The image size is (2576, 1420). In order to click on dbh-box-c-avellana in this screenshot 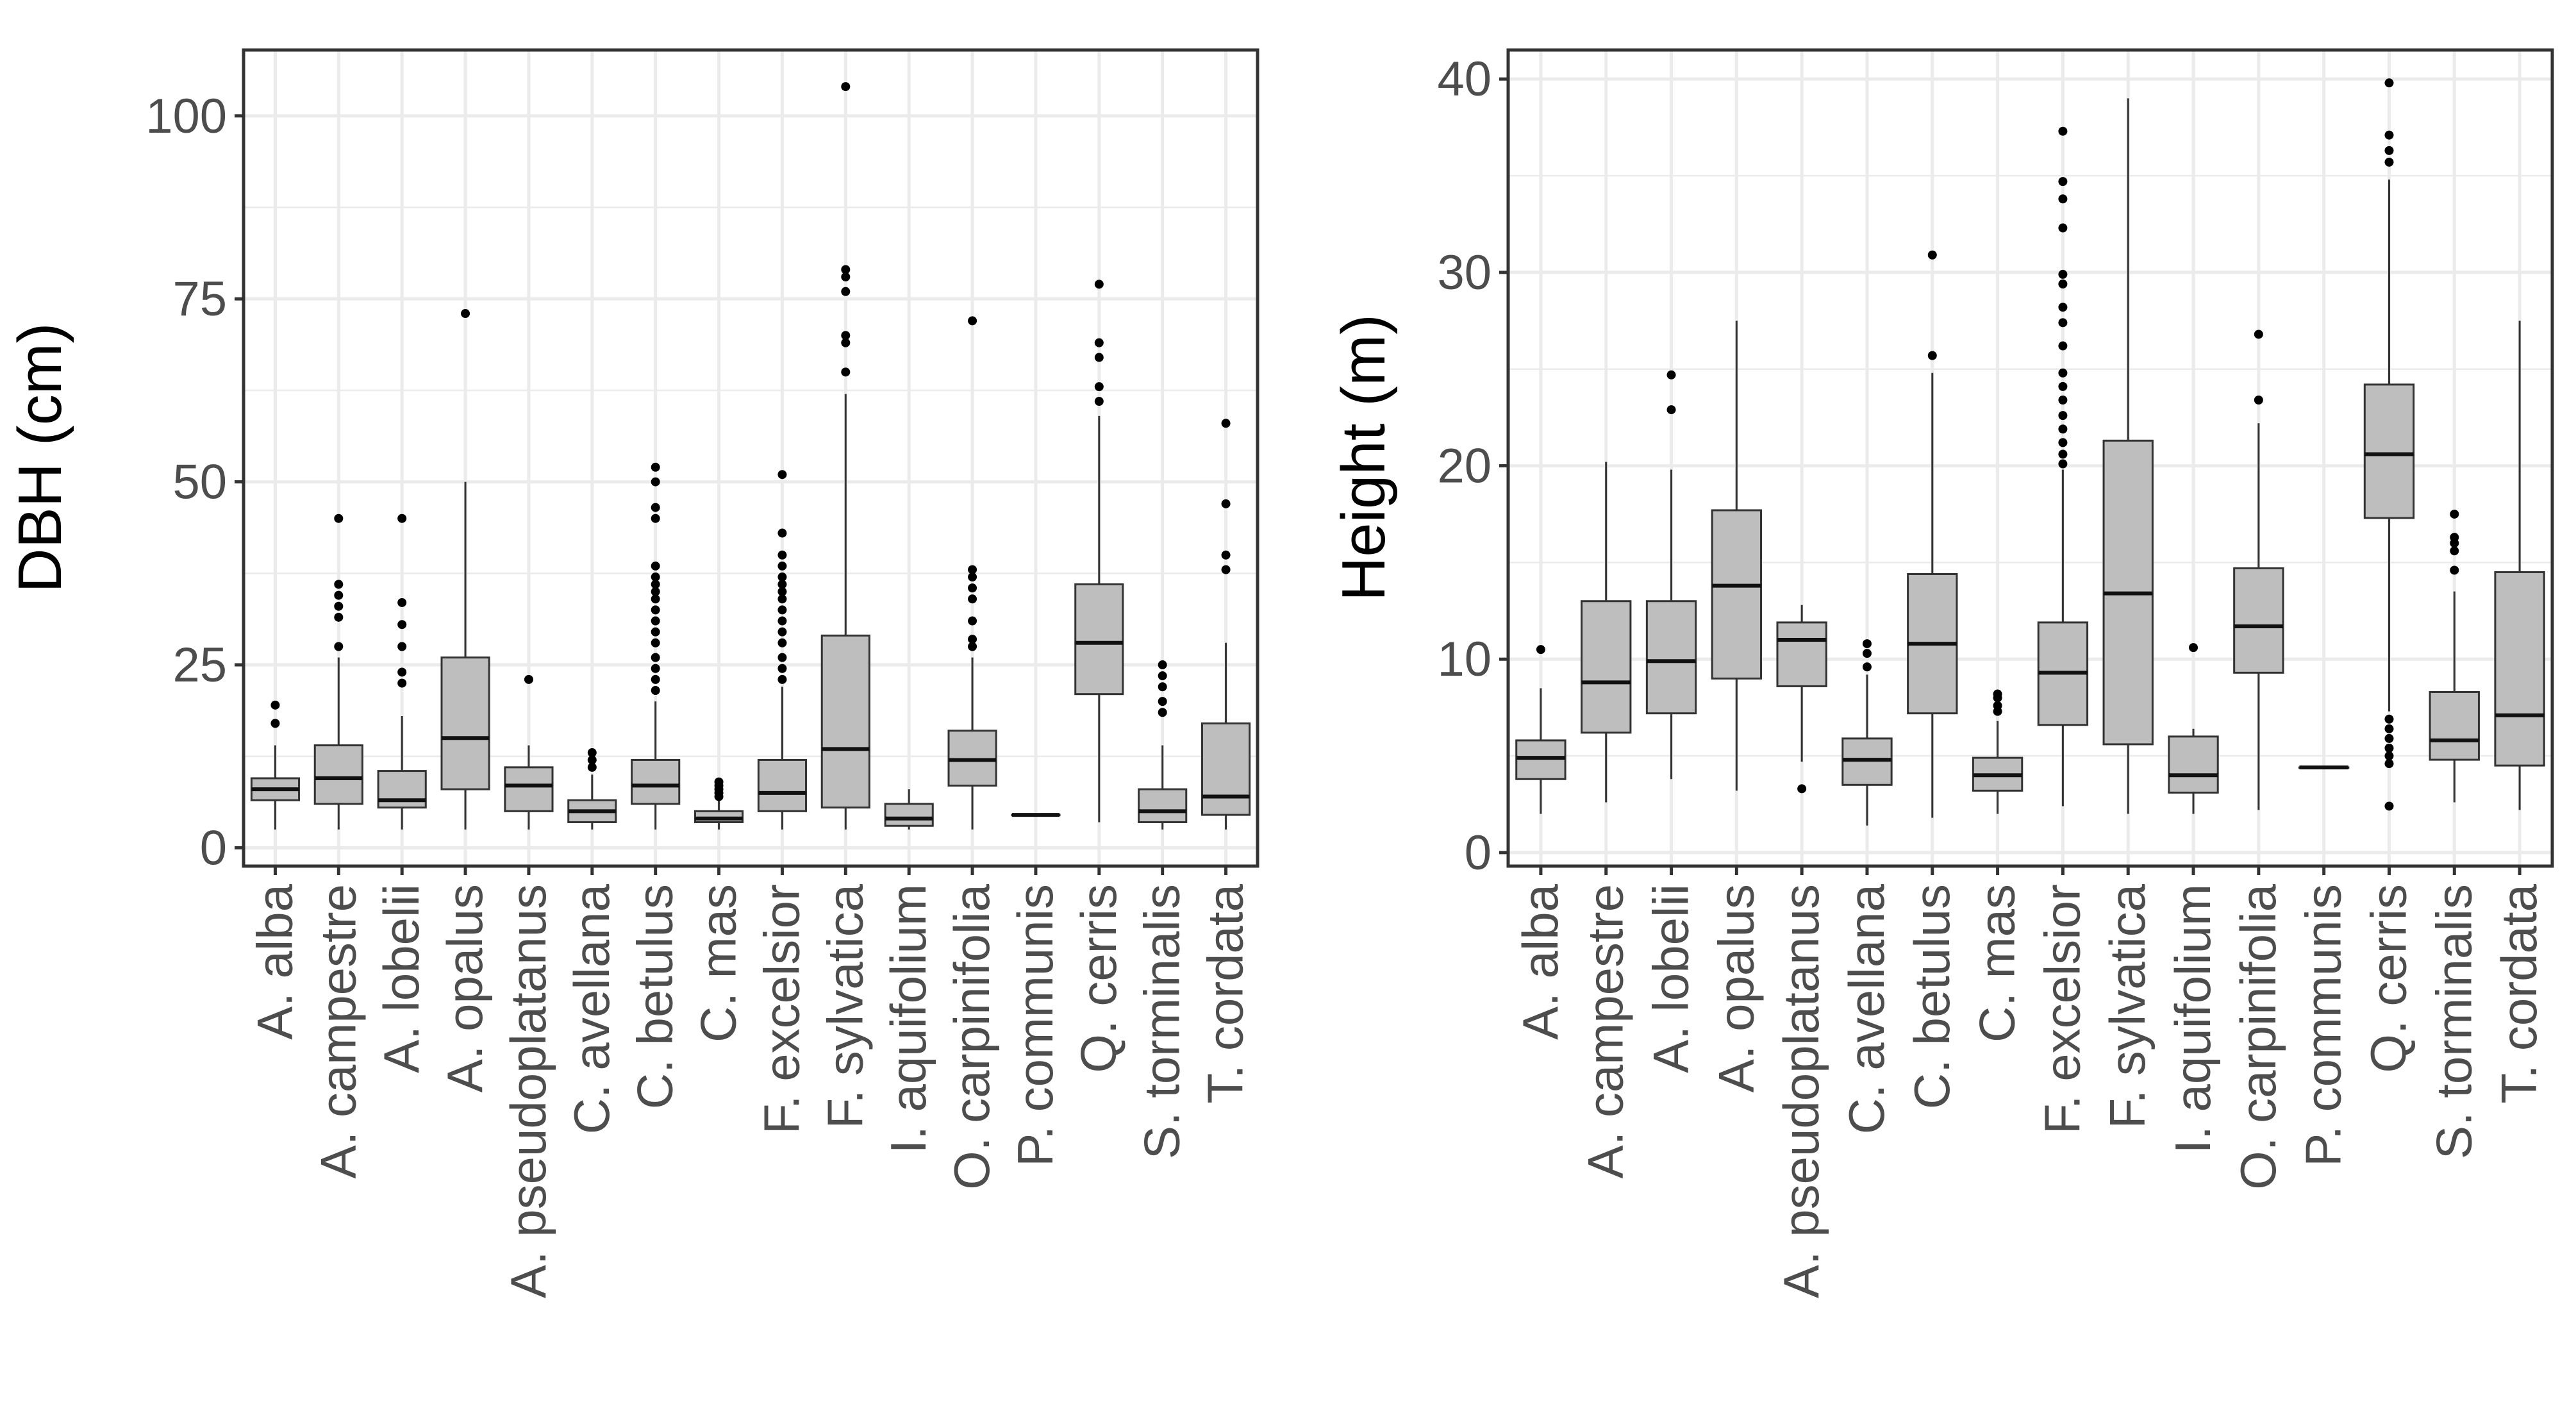, I will do `click(592, 789)`.